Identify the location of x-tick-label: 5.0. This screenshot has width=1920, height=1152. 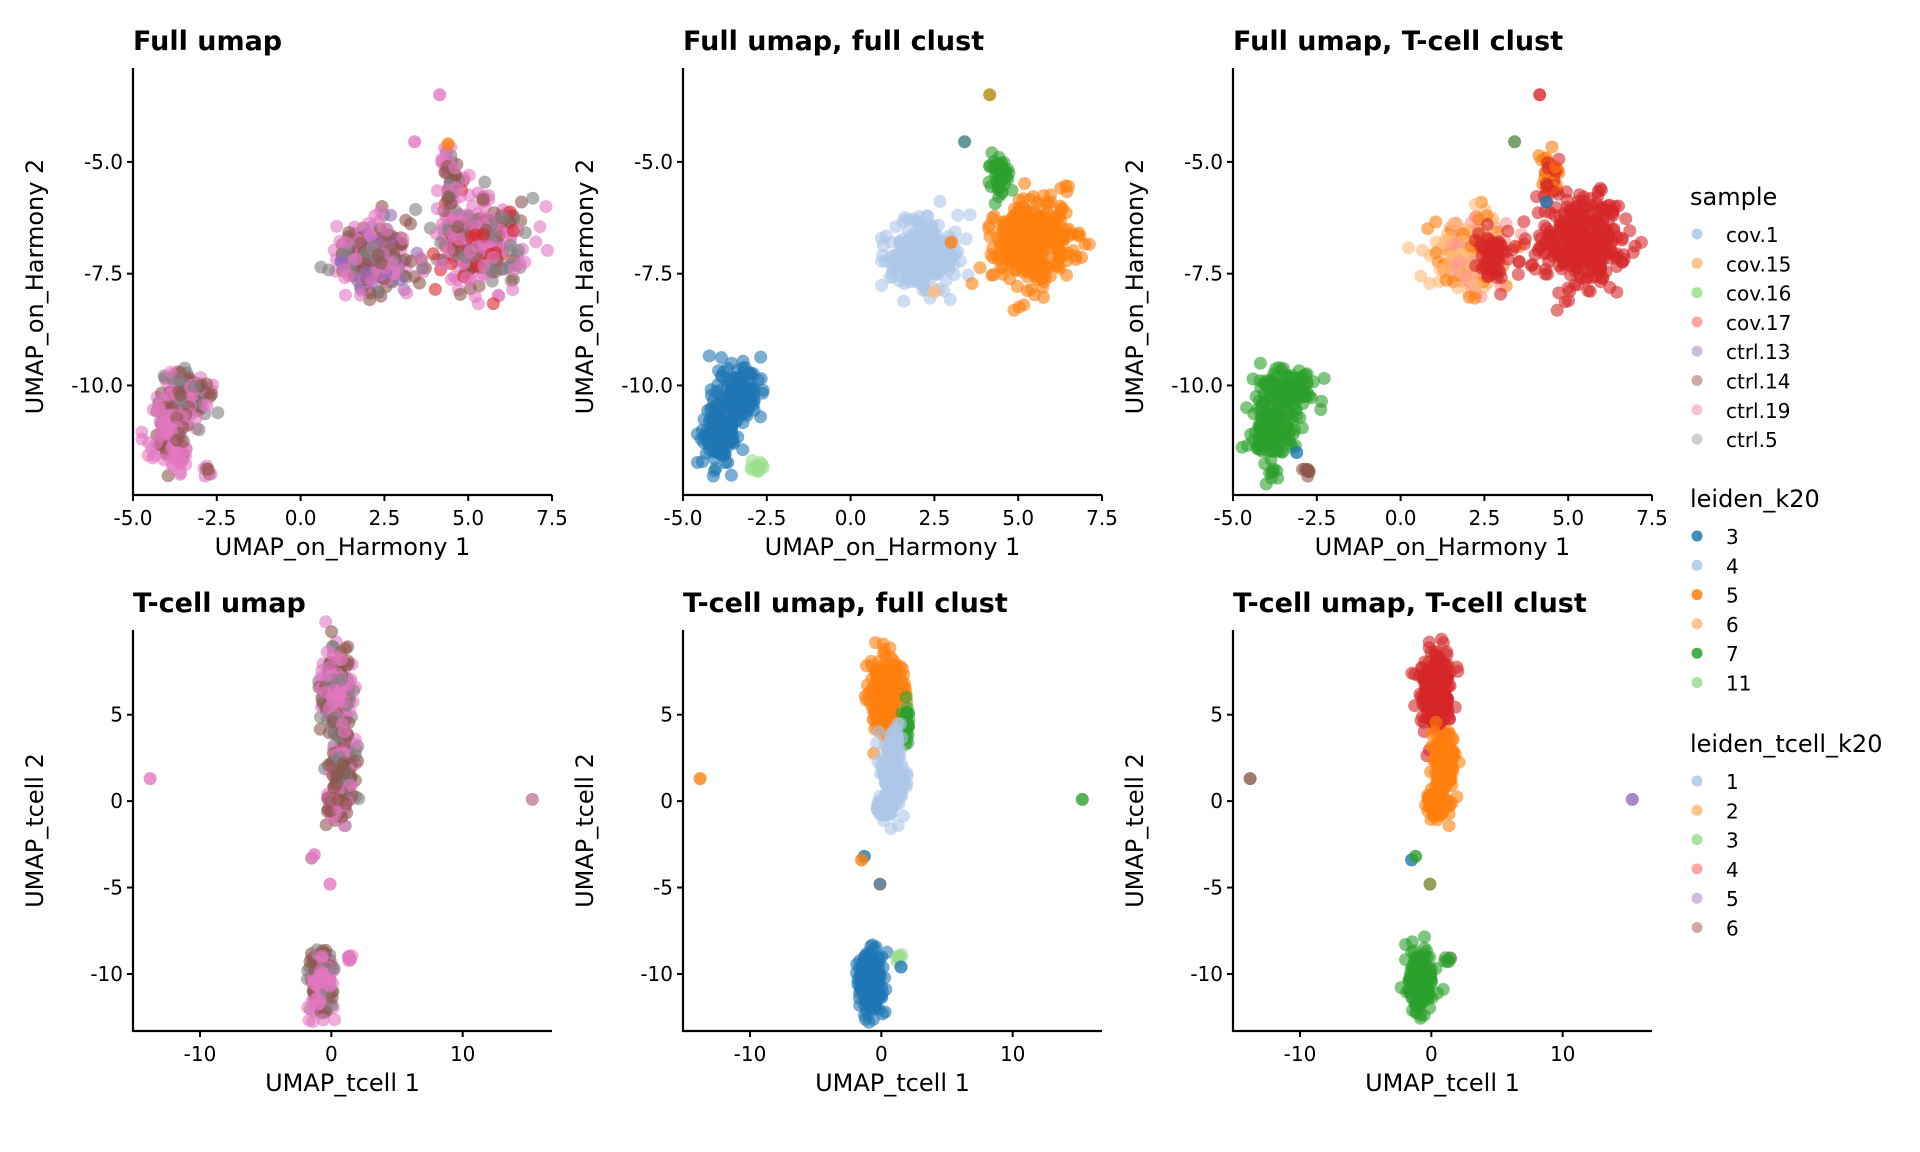
(1018, 518).